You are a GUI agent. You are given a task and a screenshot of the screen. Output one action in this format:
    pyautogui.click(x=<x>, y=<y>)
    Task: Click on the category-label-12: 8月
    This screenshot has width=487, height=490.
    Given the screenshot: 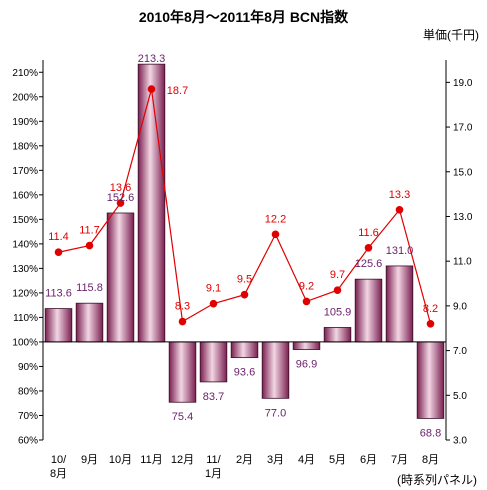 What is the action you would take?
    pyautogui.click(x=430, y=460)
    